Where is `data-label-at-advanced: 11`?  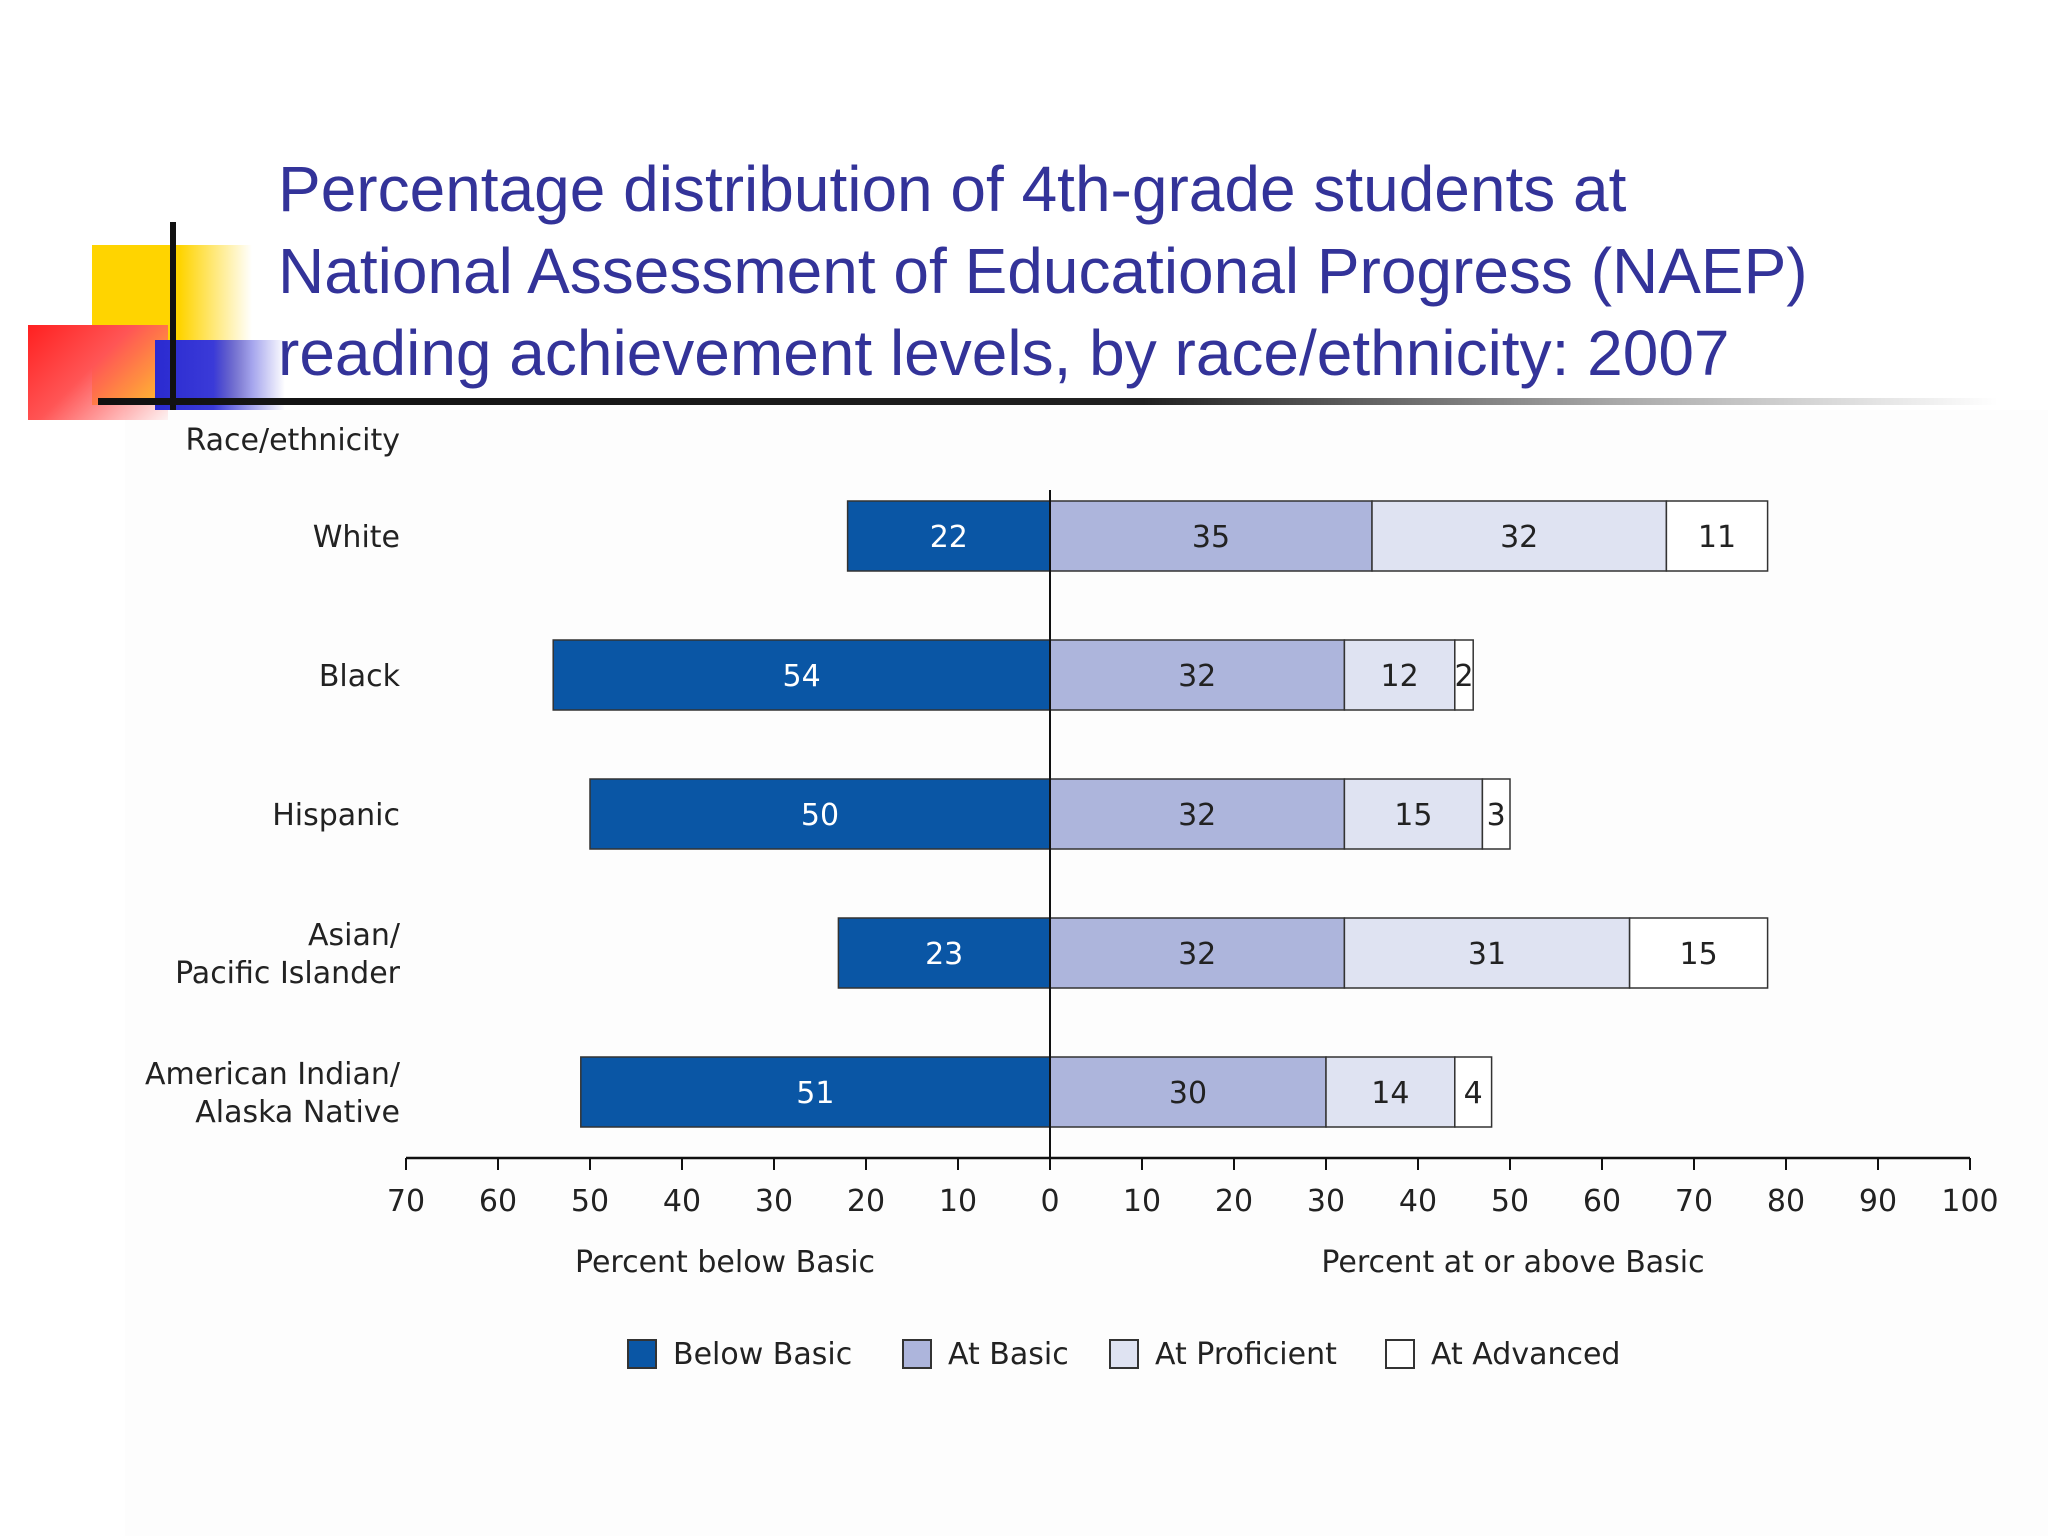 data-label-at-advanced: 11 is located at coordinates (1717, 537).